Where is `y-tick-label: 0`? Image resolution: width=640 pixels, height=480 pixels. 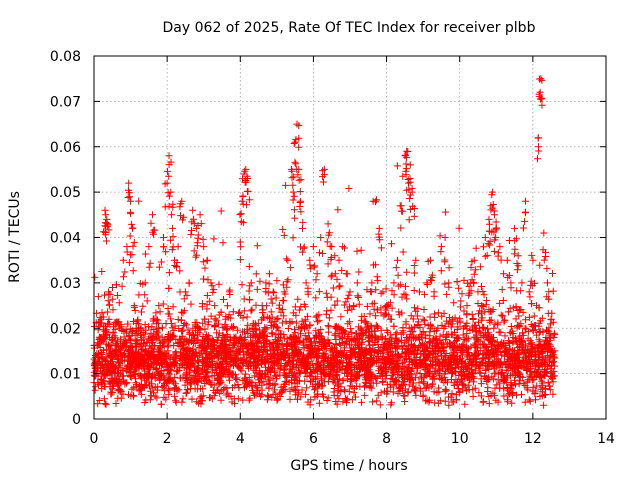
y-tick-label: 0 is located at coordinates (76, 420).